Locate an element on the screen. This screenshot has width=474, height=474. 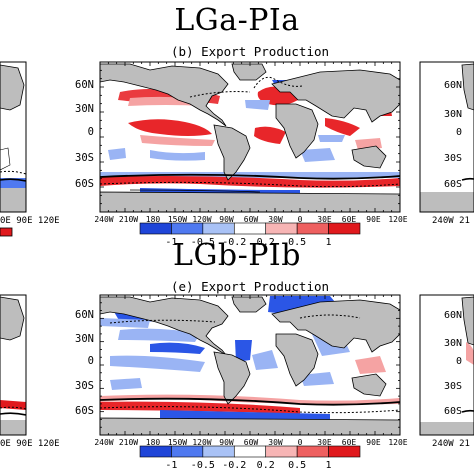
bottom-colorbar: -1 -0.5 -0.2 0.2 0.5 1 is located at coordinates (250, 458).